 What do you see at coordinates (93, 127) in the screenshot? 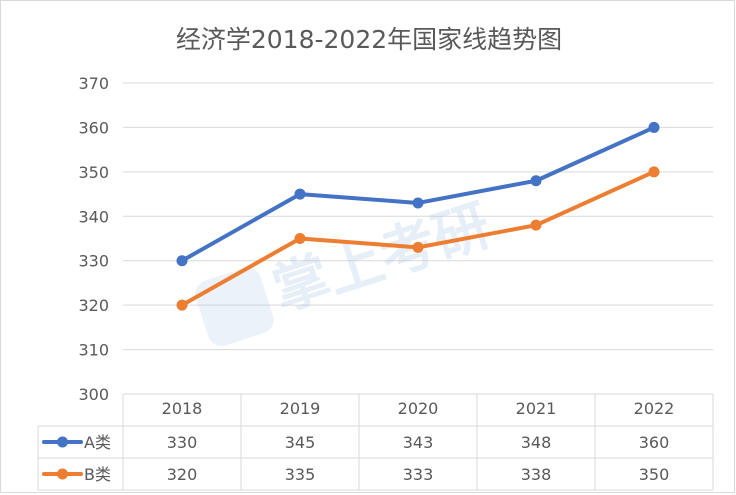
I see `y-tick-label: 360` at bounding box center [93, 127].